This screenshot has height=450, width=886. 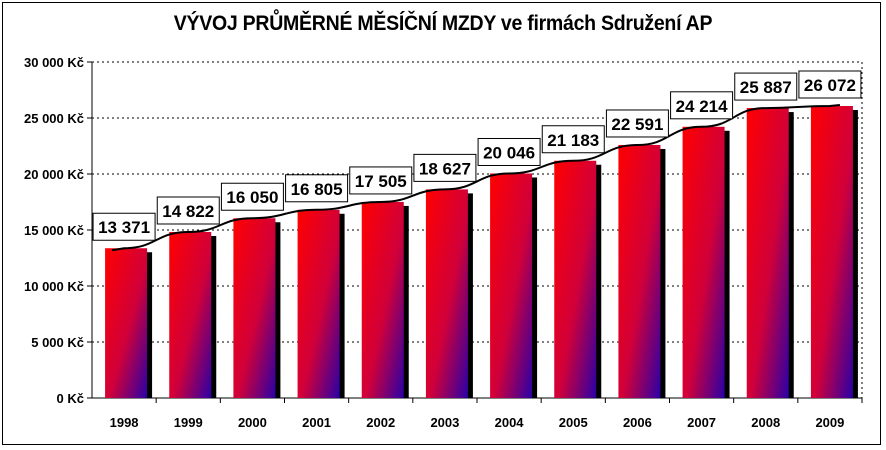 I want to click on bar-2001, so click(x=318, y=303).